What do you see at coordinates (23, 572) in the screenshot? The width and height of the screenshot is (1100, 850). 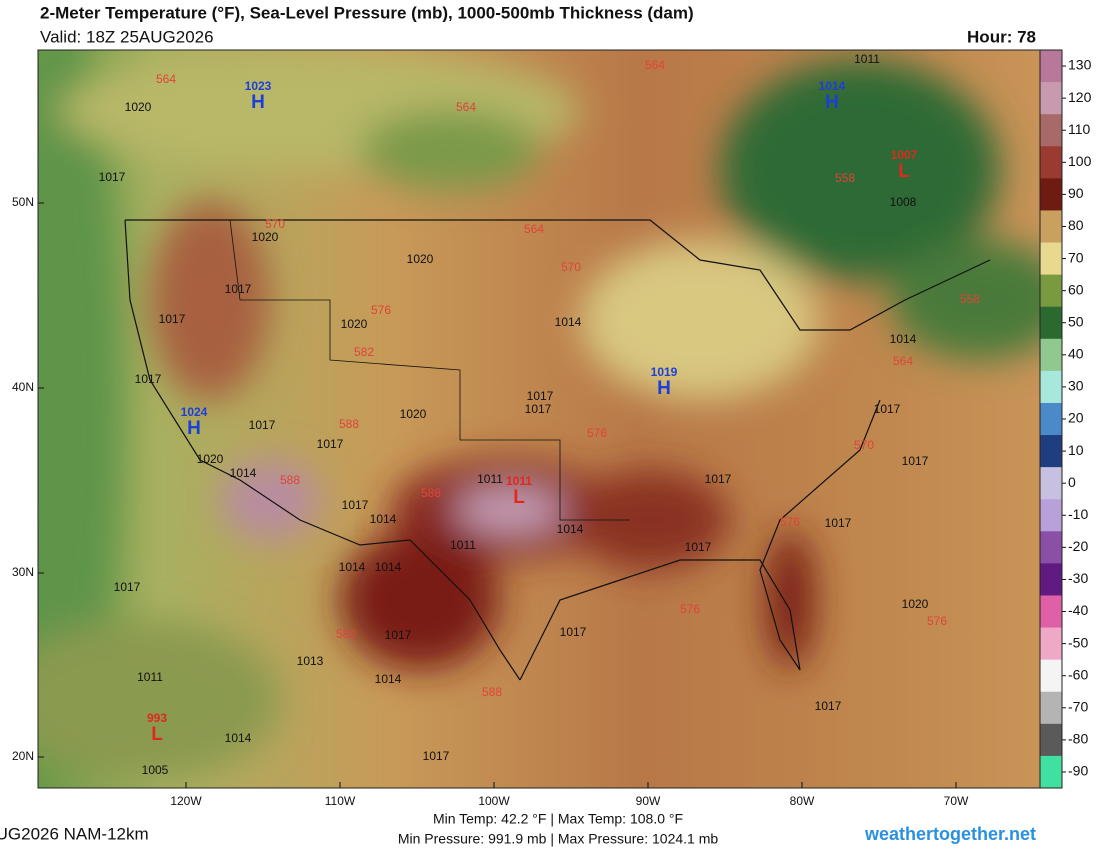 I see `lat-label: 30N` at bounding box center [23, 572].